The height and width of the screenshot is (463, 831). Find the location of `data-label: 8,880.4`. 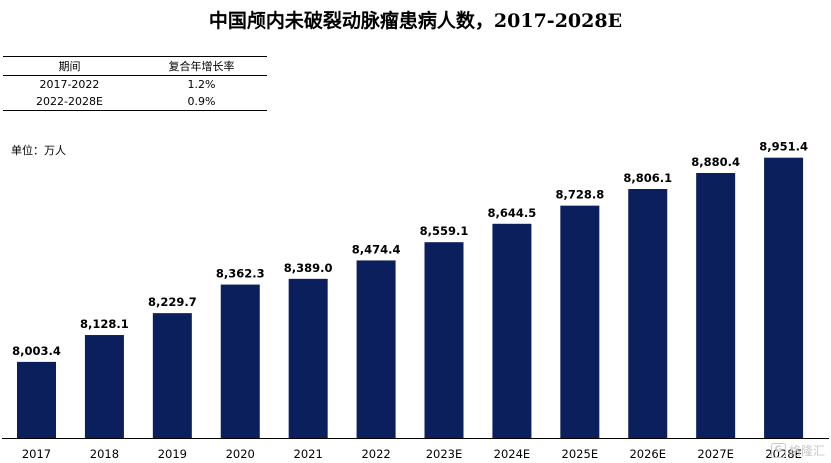

data-label: 8,880.4 is located at coordinates (715, 162).